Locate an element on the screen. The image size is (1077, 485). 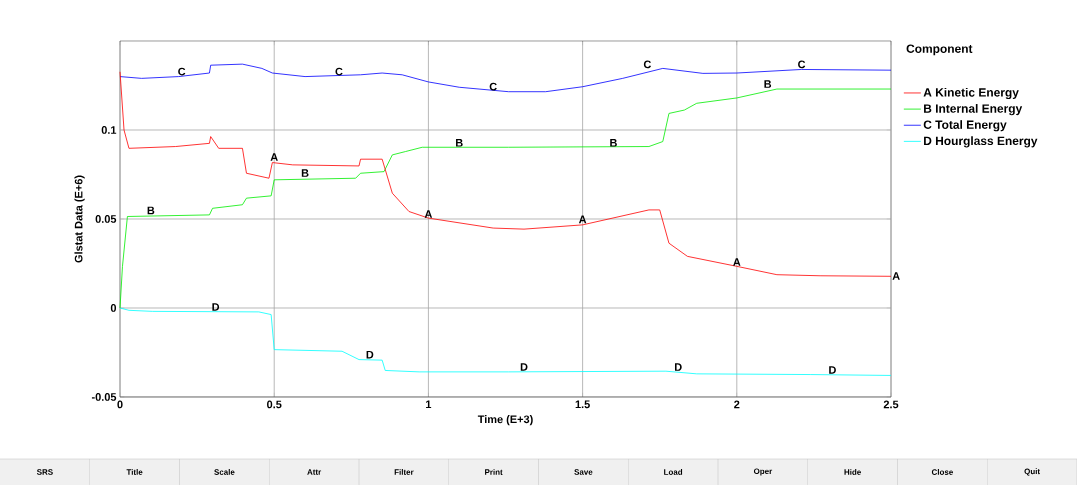
x-tick-label: 0 is located at coordinates (120, 404).